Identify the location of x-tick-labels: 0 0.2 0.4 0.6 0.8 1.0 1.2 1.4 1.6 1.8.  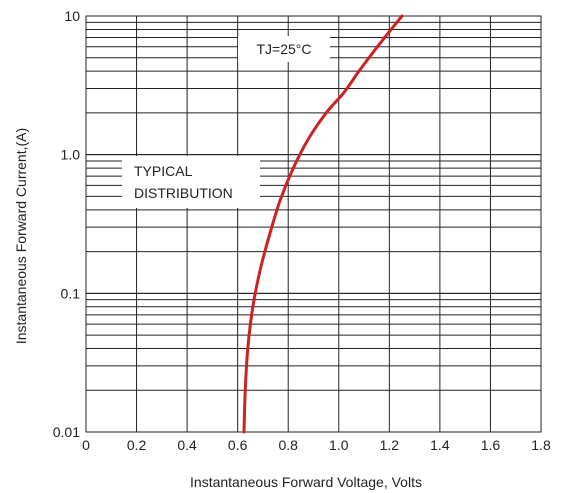
(316, 445).